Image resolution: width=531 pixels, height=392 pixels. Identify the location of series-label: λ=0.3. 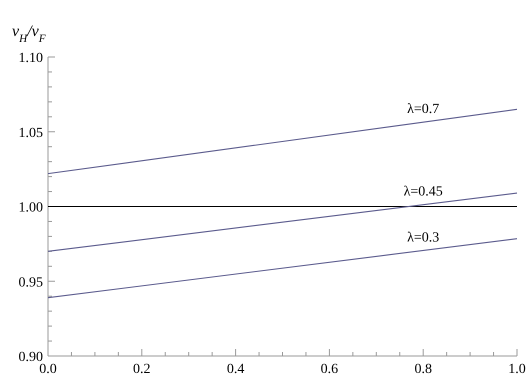
(423, 238).